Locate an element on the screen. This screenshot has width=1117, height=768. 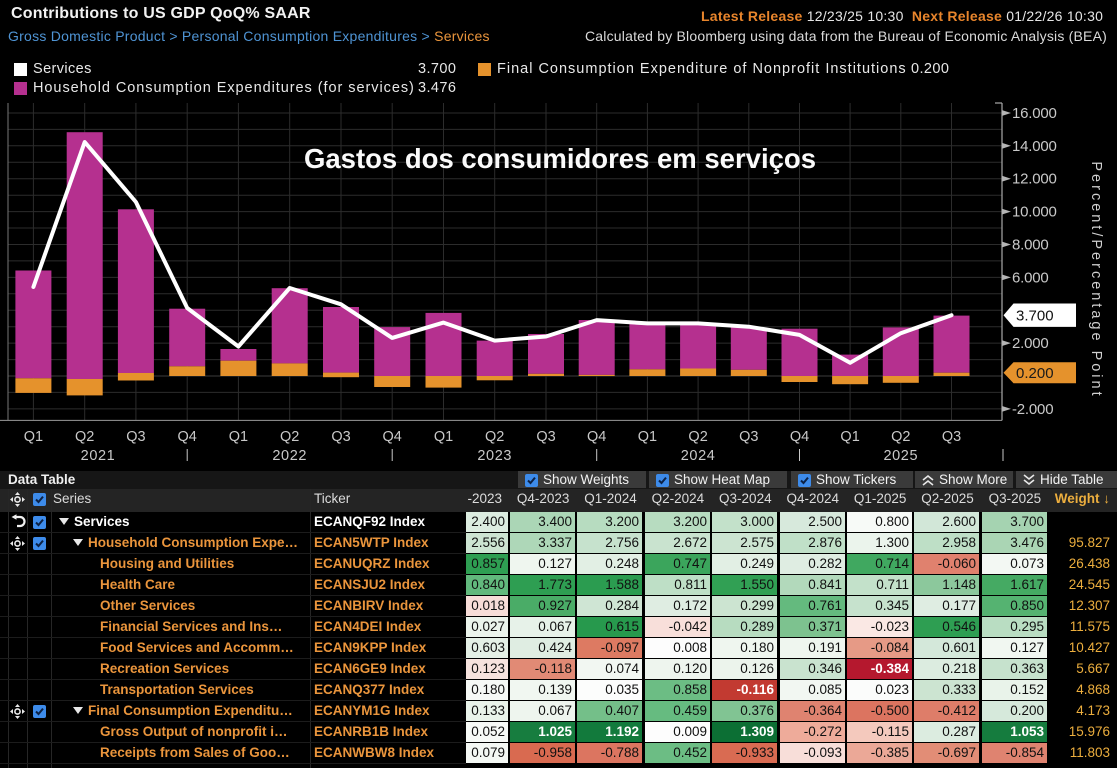
svg-text: 10.000 is located at coordinates (1034, 212).